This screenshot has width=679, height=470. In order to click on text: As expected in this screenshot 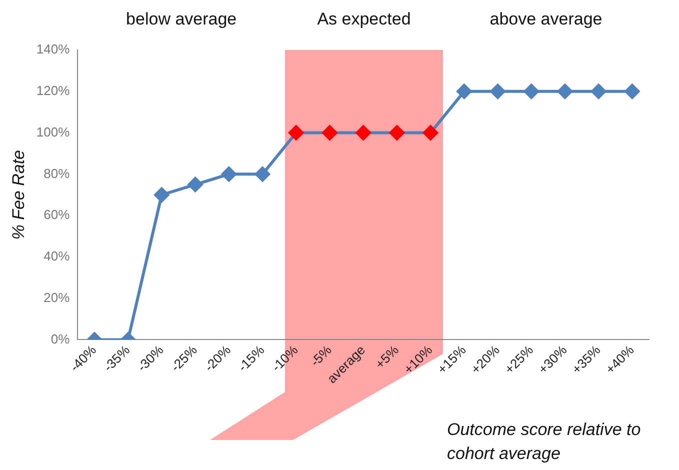, I will do `click(364, 19)`.